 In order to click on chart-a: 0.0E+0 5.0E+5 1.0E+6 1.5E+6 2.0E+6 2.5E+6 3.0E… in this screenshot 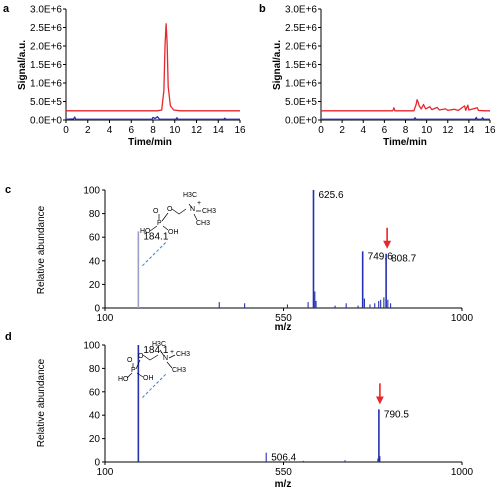, I will do `click(138, 71)`.